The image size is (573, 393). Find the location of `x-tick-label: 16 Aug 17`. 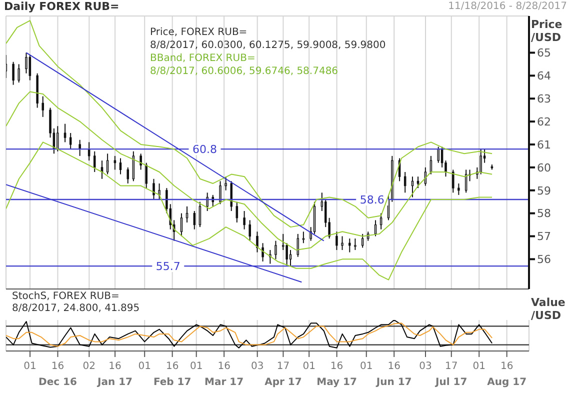

x-tick-label: 16 Aug 17 is located at coordinates (507, 374).